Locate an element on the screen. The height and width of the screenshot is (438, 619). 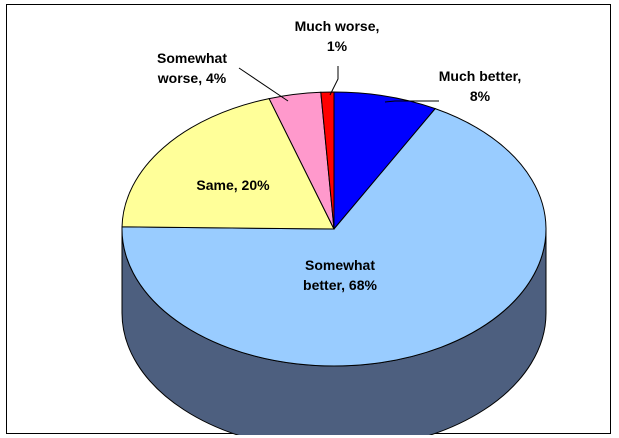
leader-line-somewhat-worse is located at coordinates (263, 84).